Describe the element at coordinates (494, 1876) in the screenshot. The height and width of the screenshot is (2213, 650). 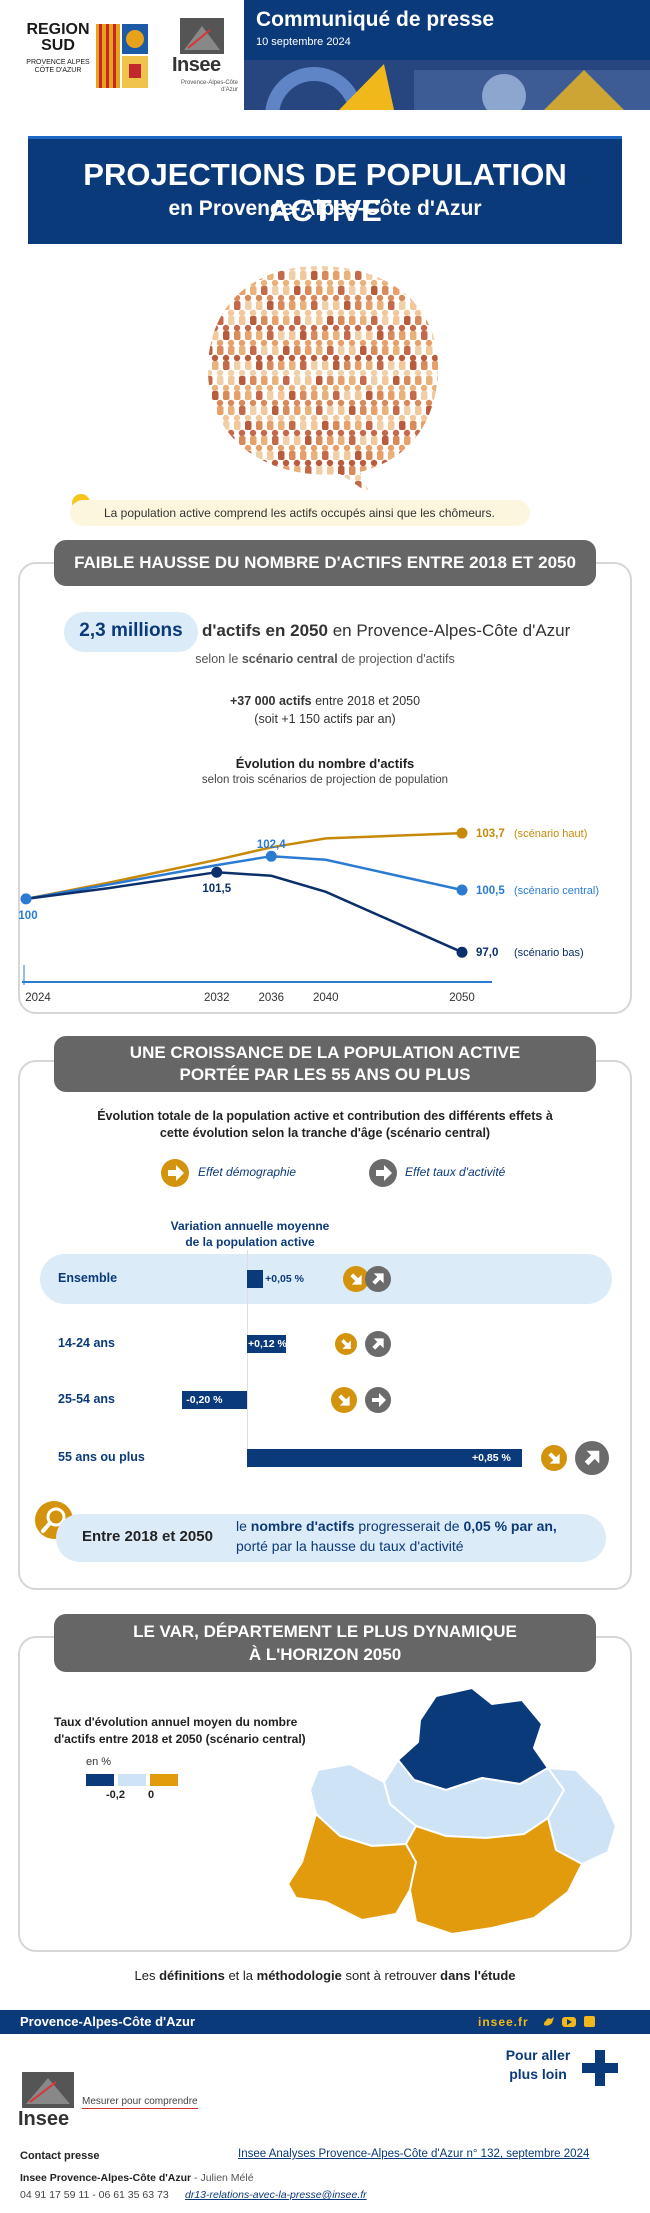
I see `map-var` at that location.